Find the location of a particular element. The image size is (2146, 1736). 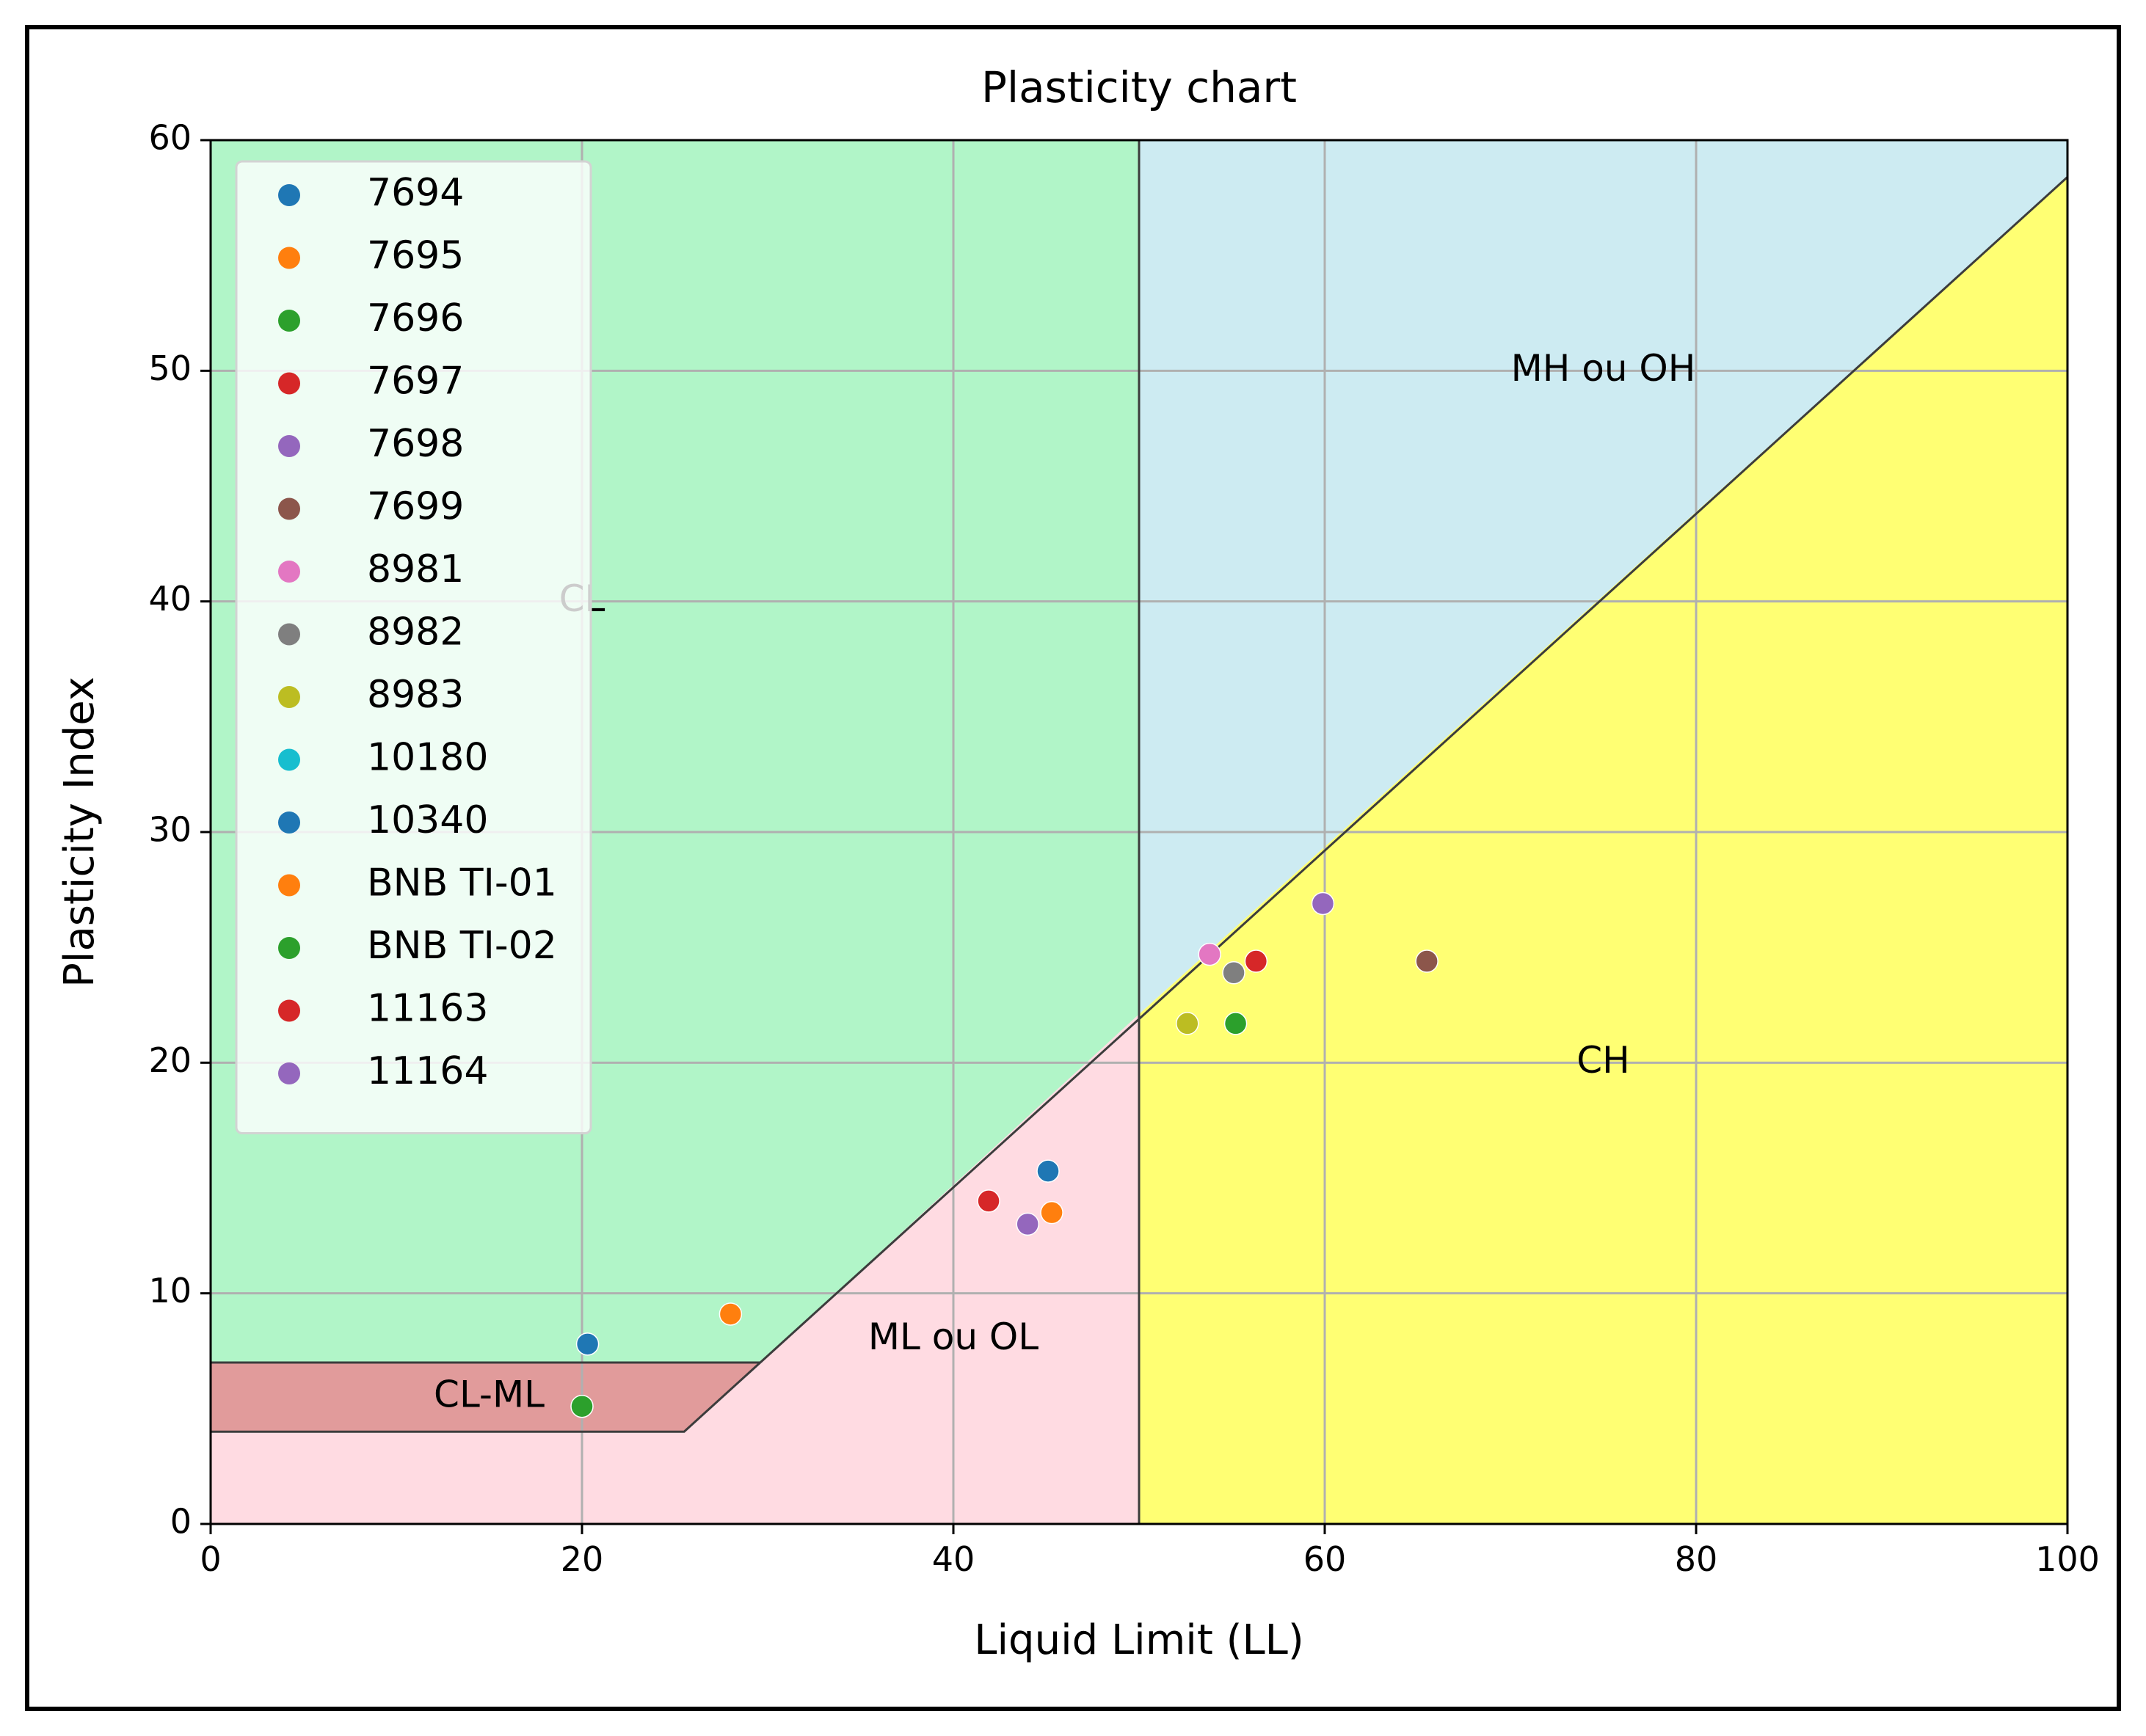

legend-label-7695: 7695 is located at coordinates (415, 256).